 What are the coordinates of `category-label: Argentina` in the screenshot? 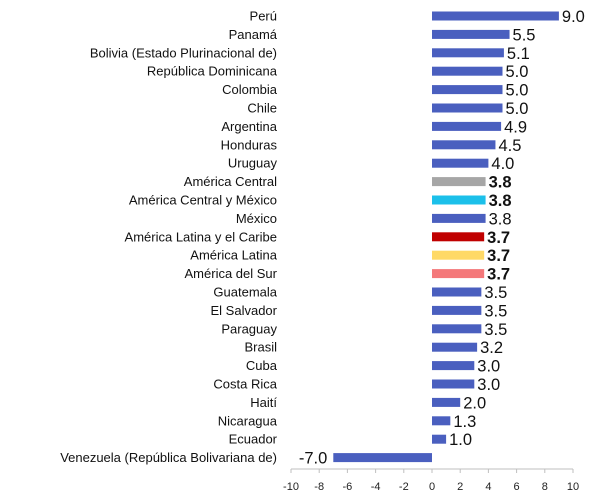 It's located at (249, 126).